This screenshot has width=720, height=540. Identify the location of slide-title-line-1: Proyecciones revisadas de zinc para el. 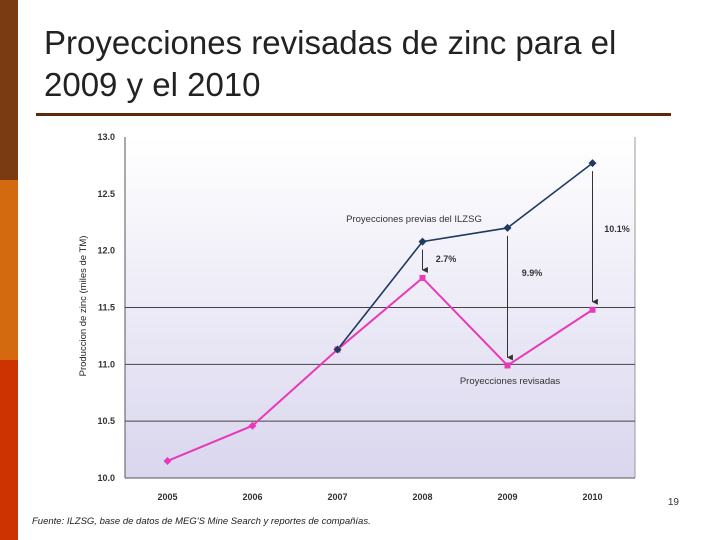
(330, 42).